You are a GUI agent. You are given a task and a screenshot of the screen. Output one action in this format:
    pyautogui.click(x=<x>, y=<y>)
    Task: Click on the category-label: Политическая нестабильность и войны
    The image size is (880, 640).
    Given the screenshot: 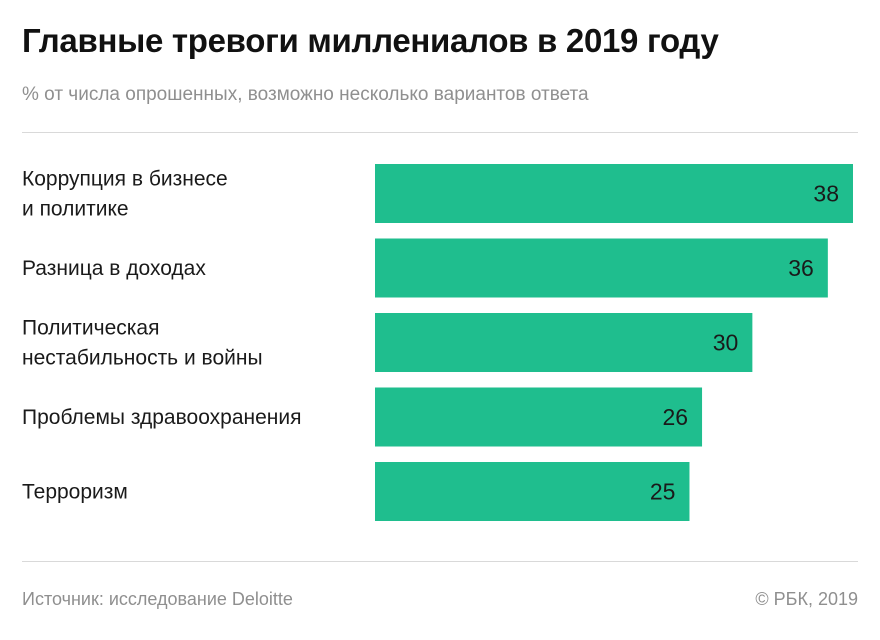 What is the action you would take?
    pyautogui.click(x=142, y=343)
    